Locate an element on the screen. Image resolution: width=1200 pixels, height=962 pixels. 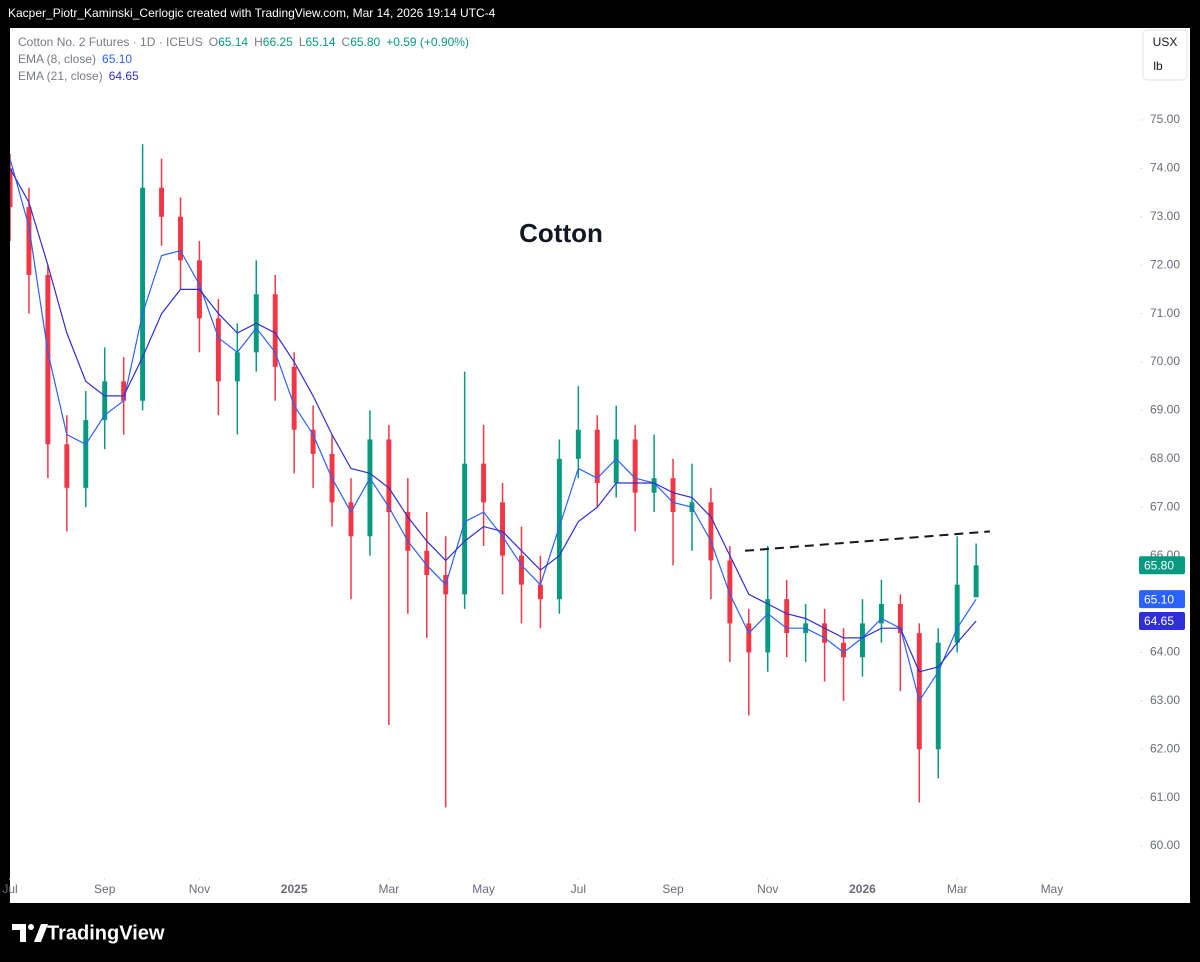
indicator-value: 65.10 is located at coordinates (117, 59).